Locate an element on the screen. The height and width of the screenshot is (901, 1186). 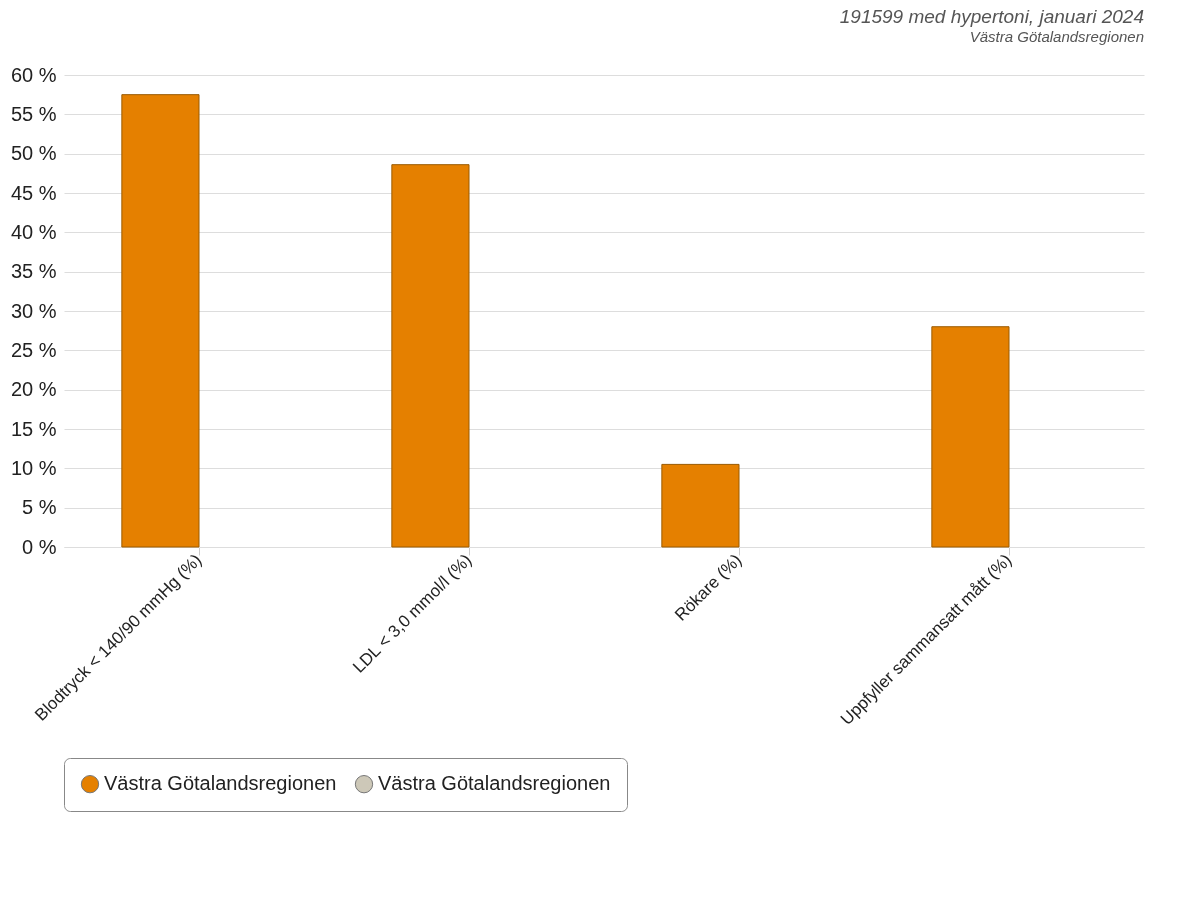
y-tick-label: 35 % is located at coordinates (33, 271).